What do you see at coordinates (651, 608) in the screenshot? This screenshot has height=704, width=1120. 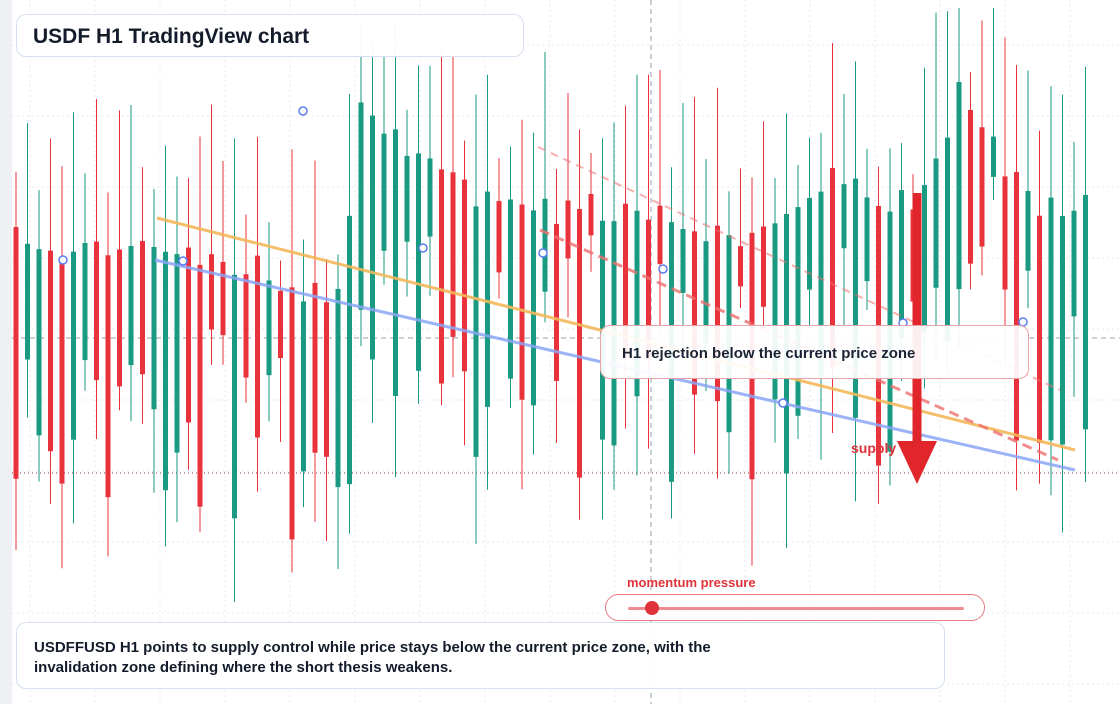 I see `momentum-knob` at bounding box center [651, 608].